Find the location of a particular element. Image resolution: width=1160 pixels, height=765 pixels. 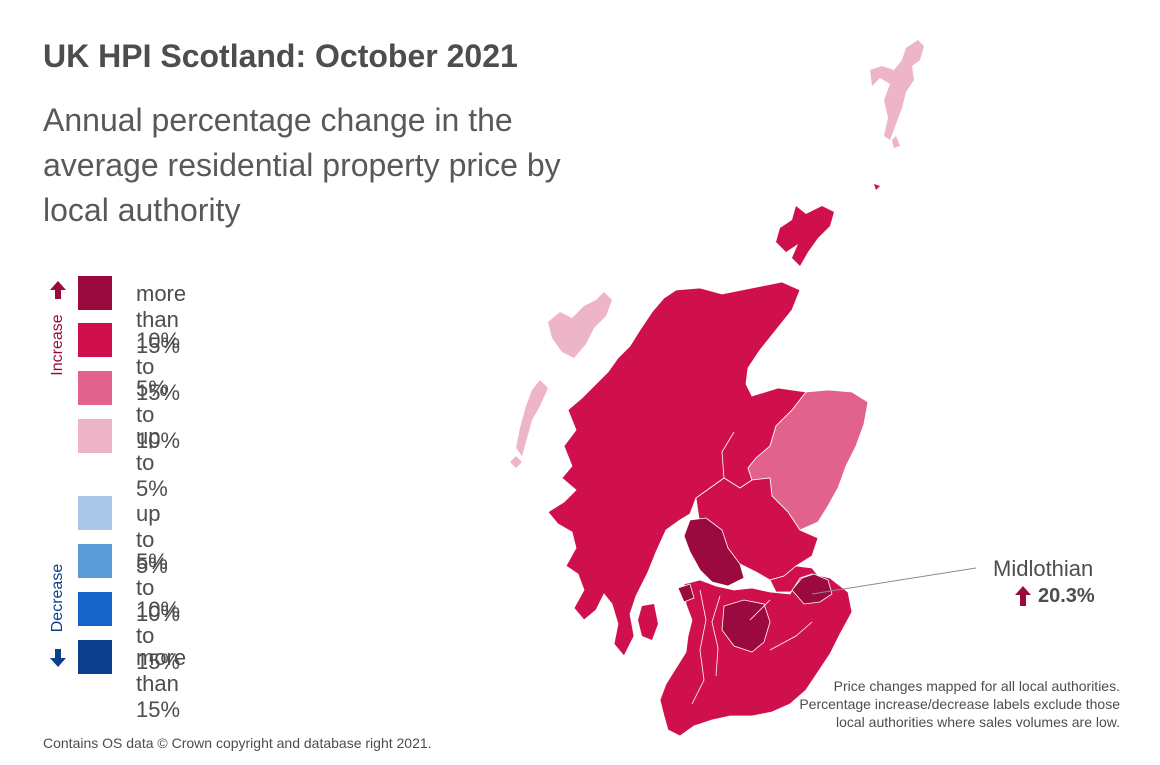

legend-label-dec-2: 5% to 10% is located at coordinates (158, 587).